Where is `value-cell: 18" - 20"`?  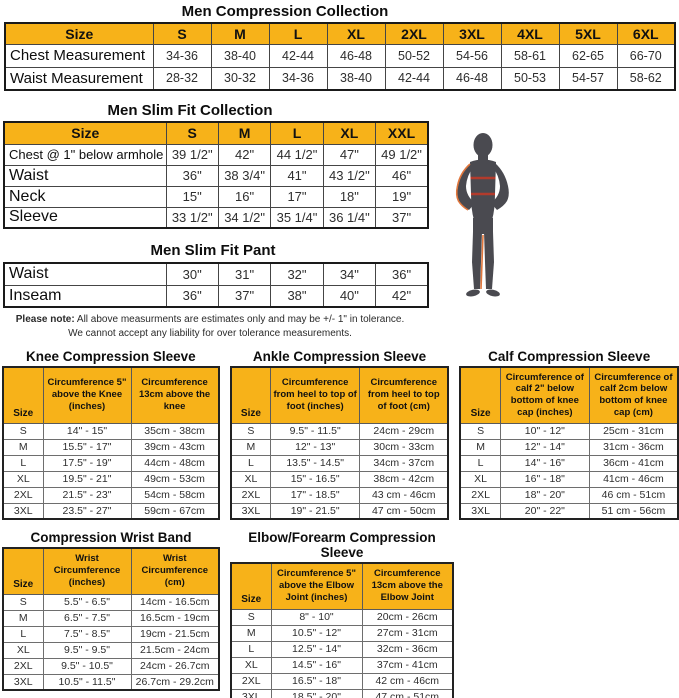 value-cell: 18" - 20" is located at coordinates (544, 495).